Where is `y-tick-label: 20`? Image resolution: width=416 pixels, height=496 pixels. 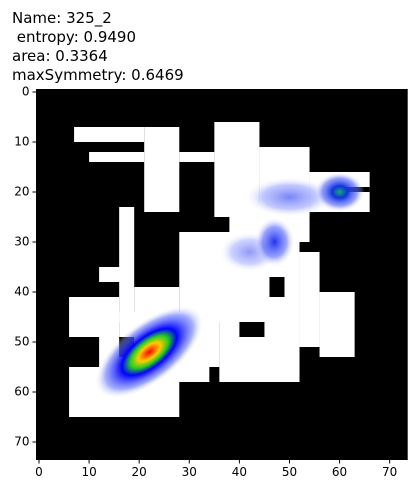
y-tick-label: 20 is located at coordinates (21, 192).